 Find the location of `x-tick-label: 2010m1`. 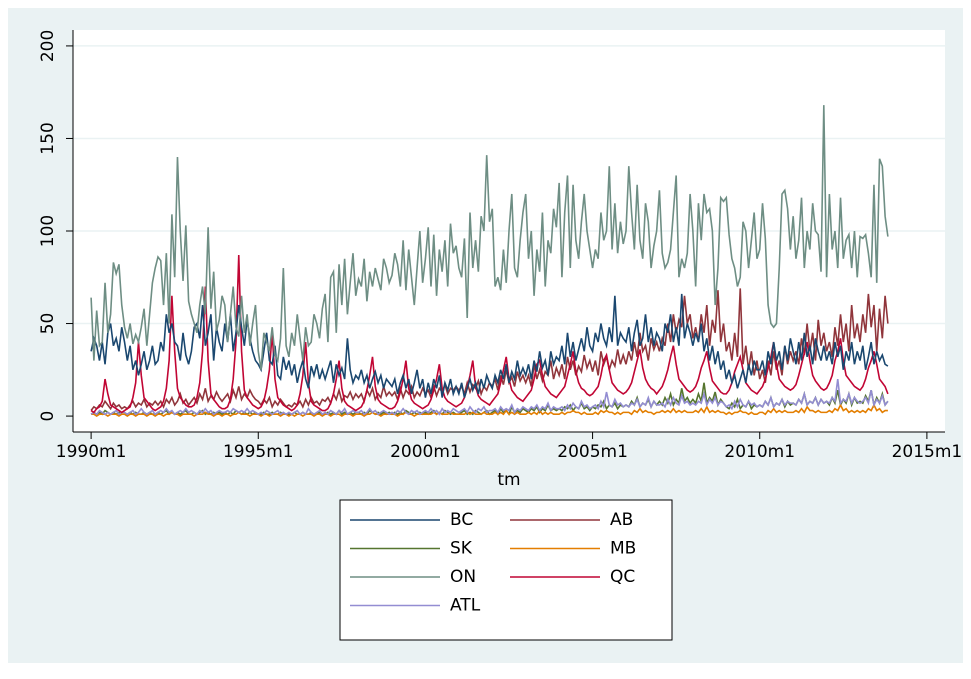

x-tick-label: 2010m1 is located at coordinates (759, 452).